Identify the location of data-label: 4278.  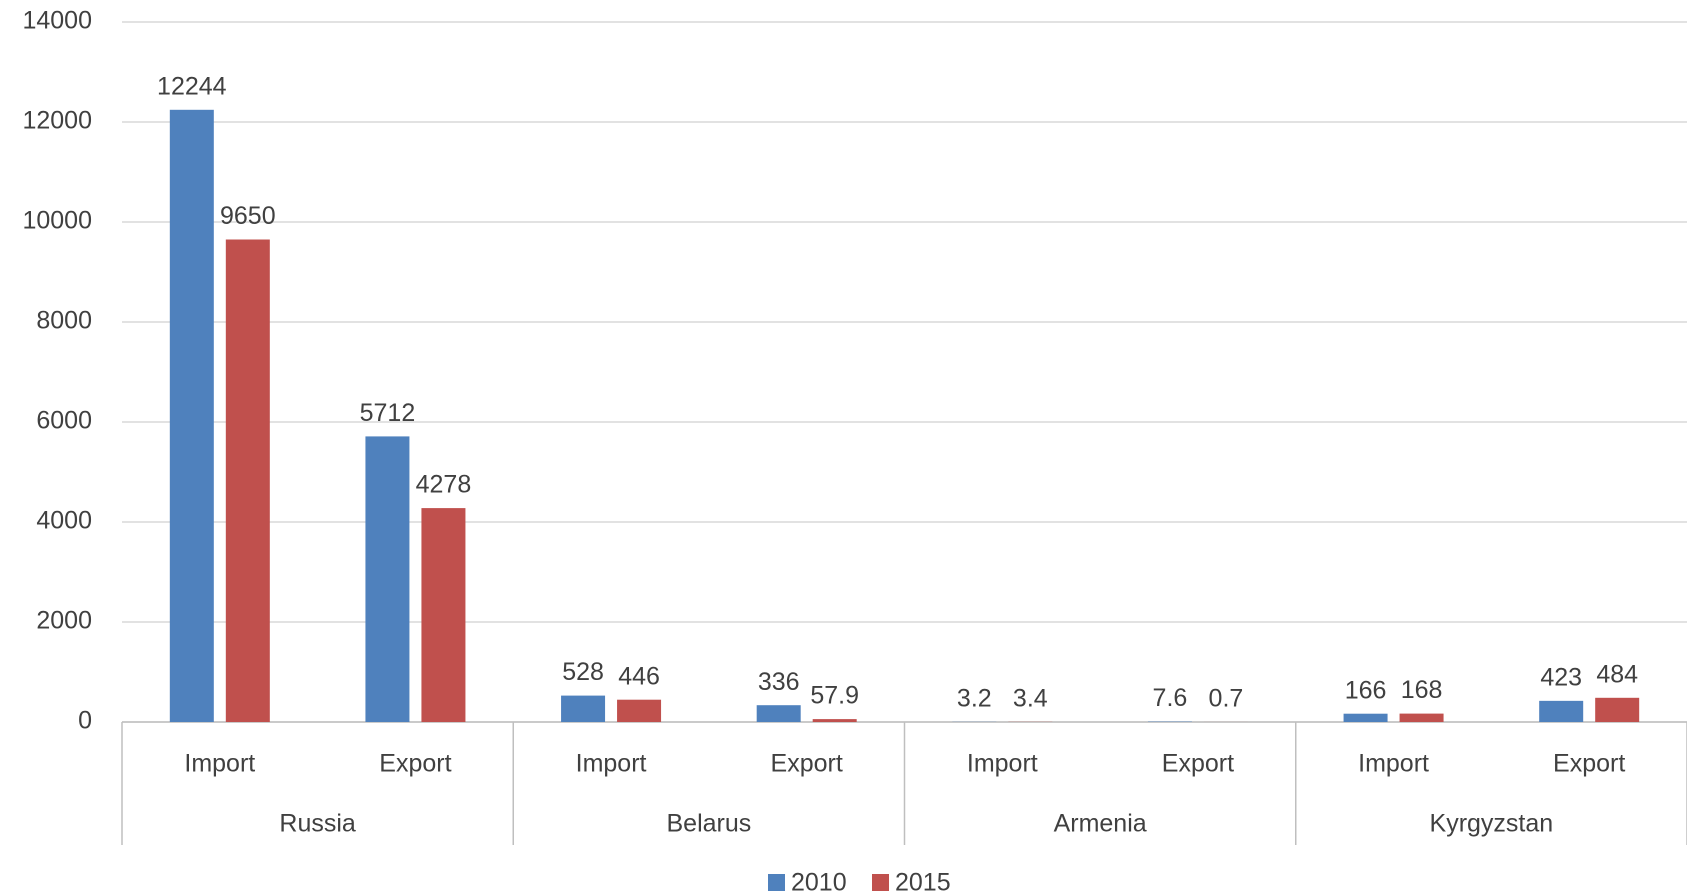
(444, 485).